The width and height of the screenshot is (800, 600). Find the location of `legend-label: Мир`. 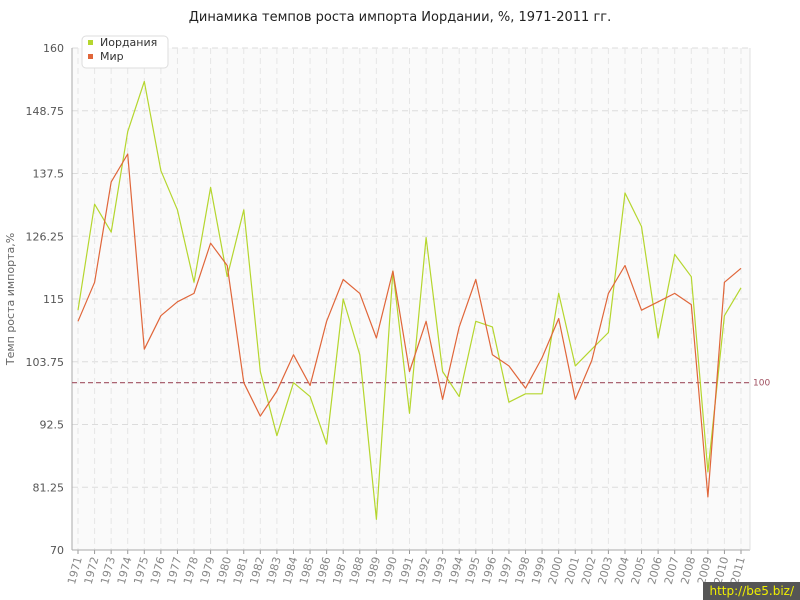

legend-label: Мир is located at coordinates (112, 56).